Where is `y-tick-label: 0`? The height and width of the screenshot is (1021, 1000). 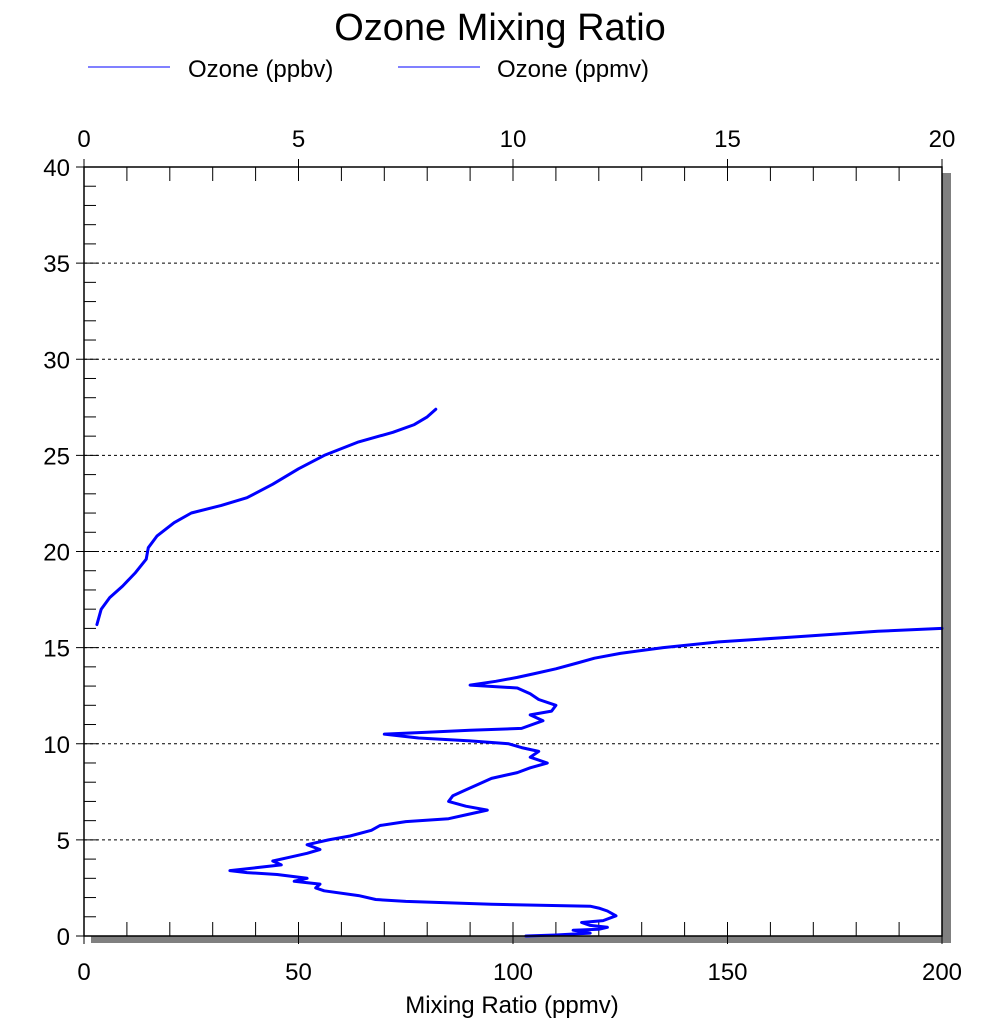
y-tick-label: 0 is located at coordinates (63, 937).